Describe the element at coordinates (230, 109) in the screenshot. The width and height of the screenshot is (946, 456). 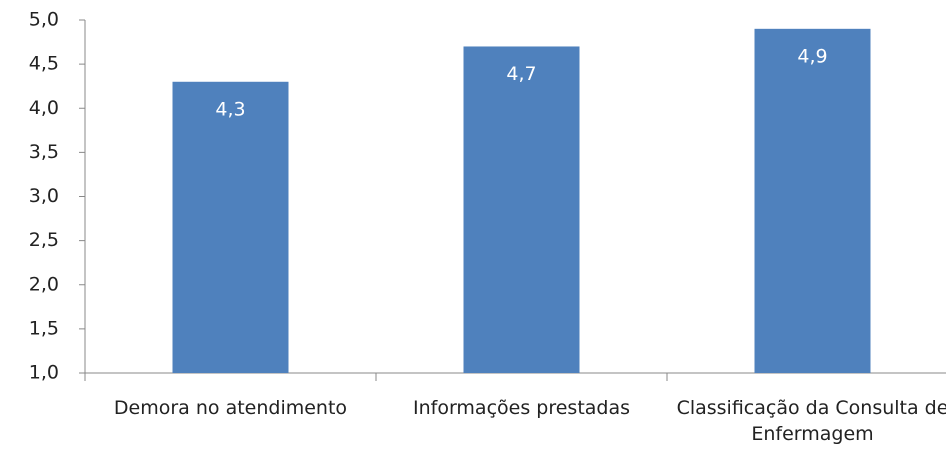
I see `value-label: 4,3` at that location.